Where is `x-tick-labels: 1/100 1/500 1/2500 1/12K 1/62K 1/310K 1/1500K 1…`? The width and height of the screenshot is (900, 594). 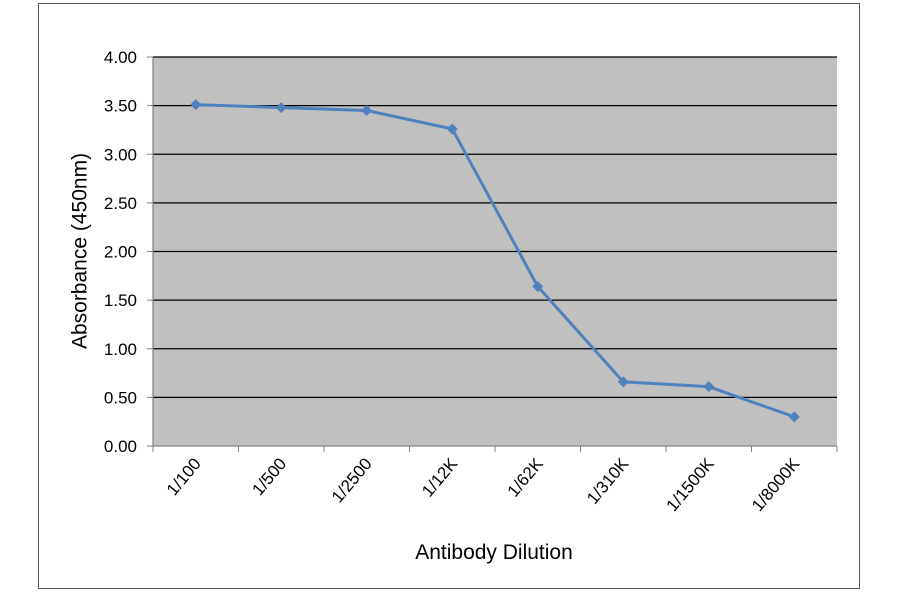
x-tick-labels: 1/100 1/500 1/2500 1/12K 1/62K 1/310K 1/1500K 1… is located at coordinates (483, 484).